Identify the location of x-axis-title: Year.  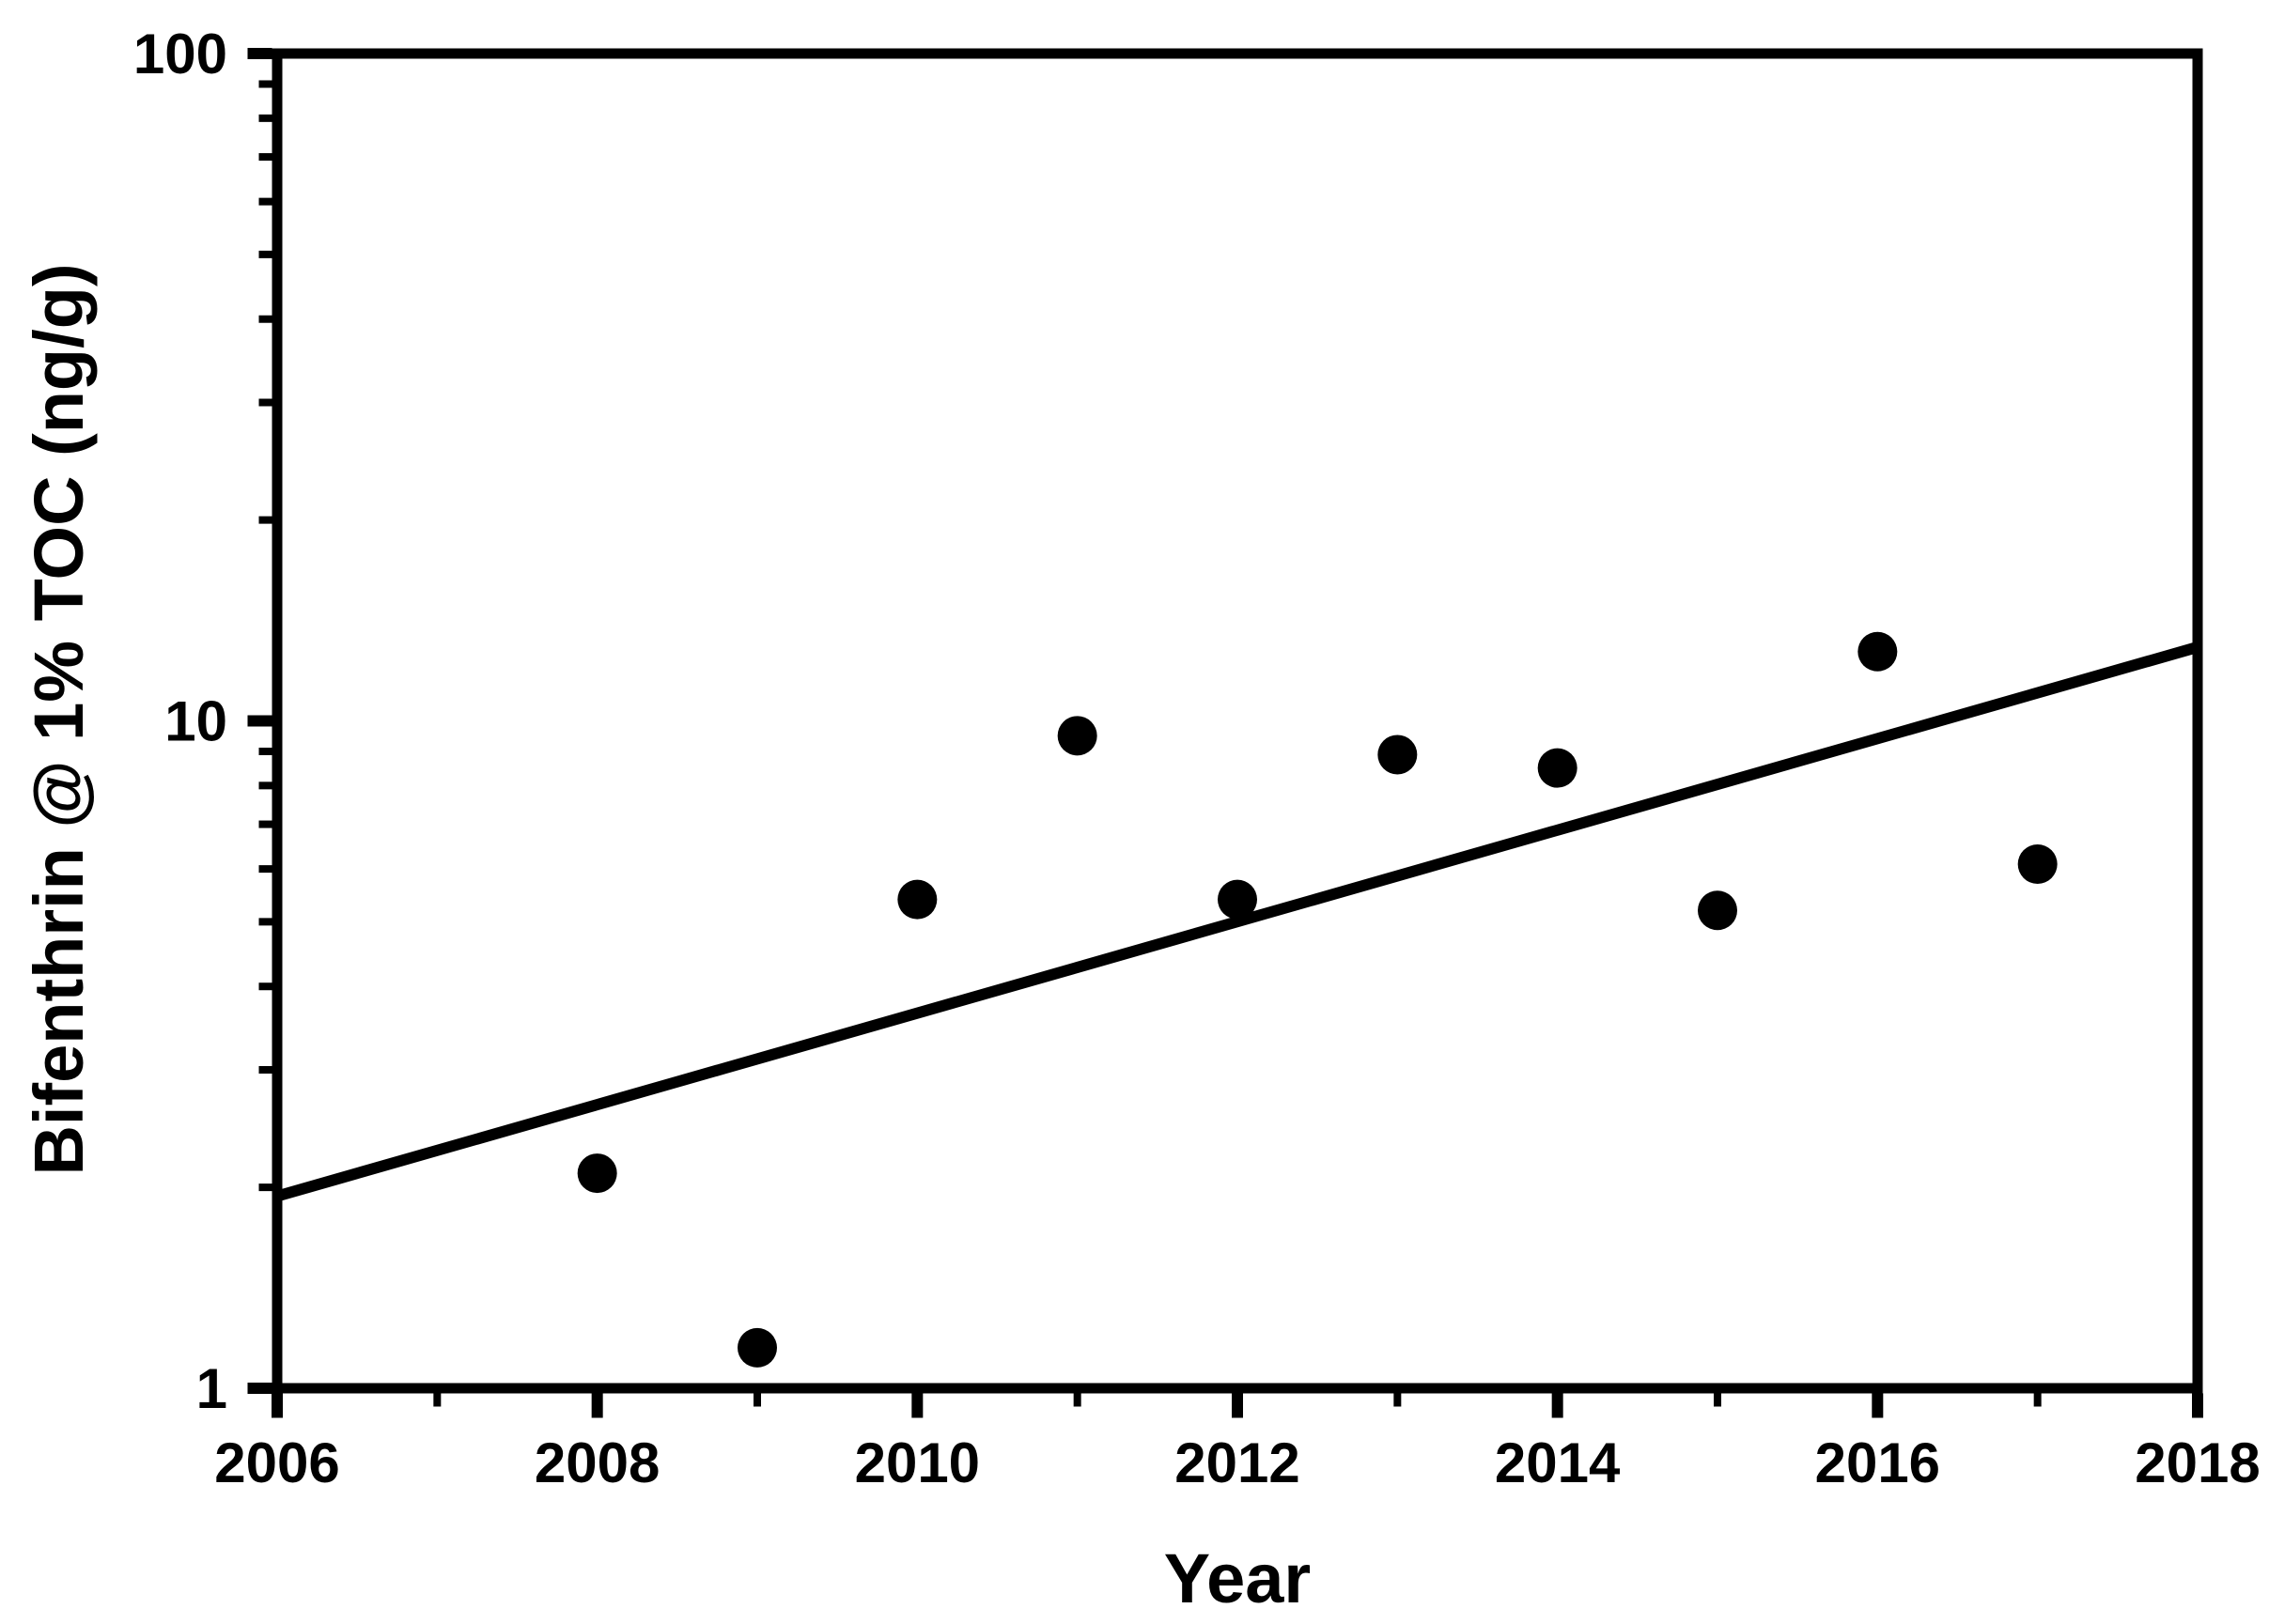
(1237, 1578).